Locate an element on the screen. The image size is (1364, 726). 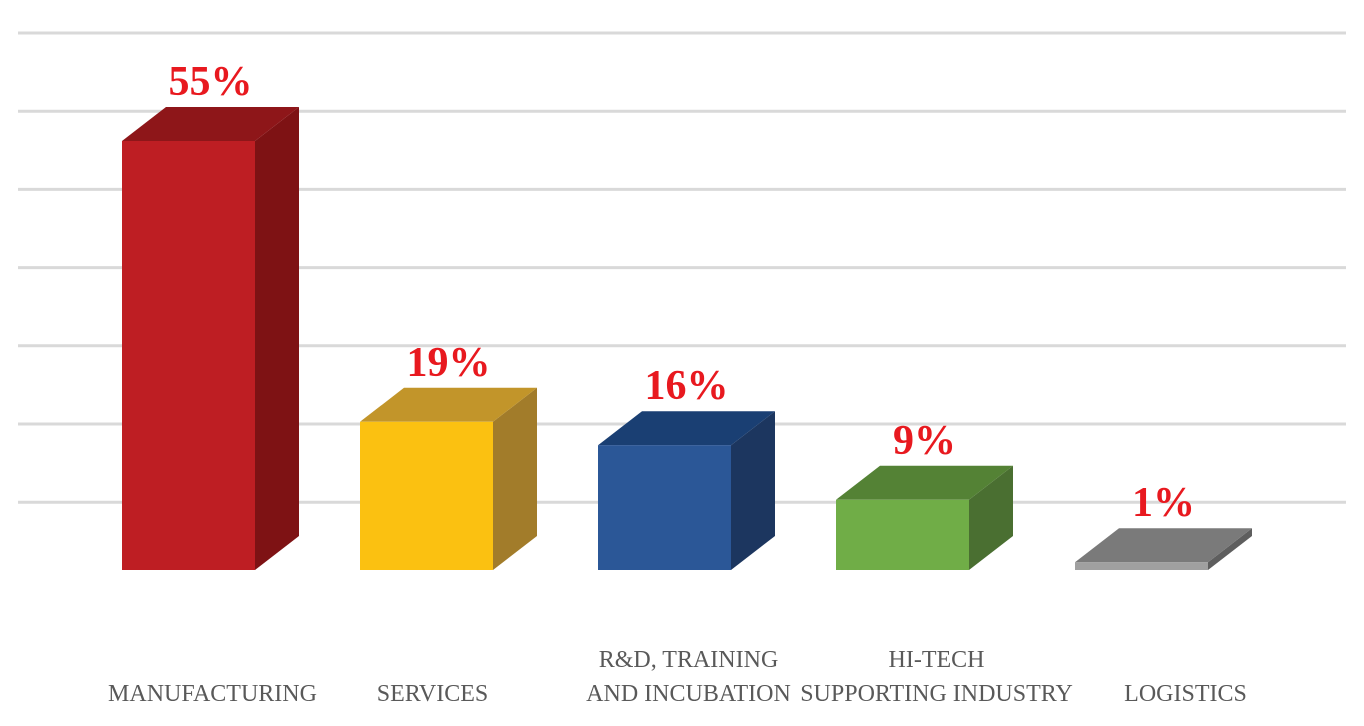
category-label: LOGISTICS is located at coordinates (1185, 694).